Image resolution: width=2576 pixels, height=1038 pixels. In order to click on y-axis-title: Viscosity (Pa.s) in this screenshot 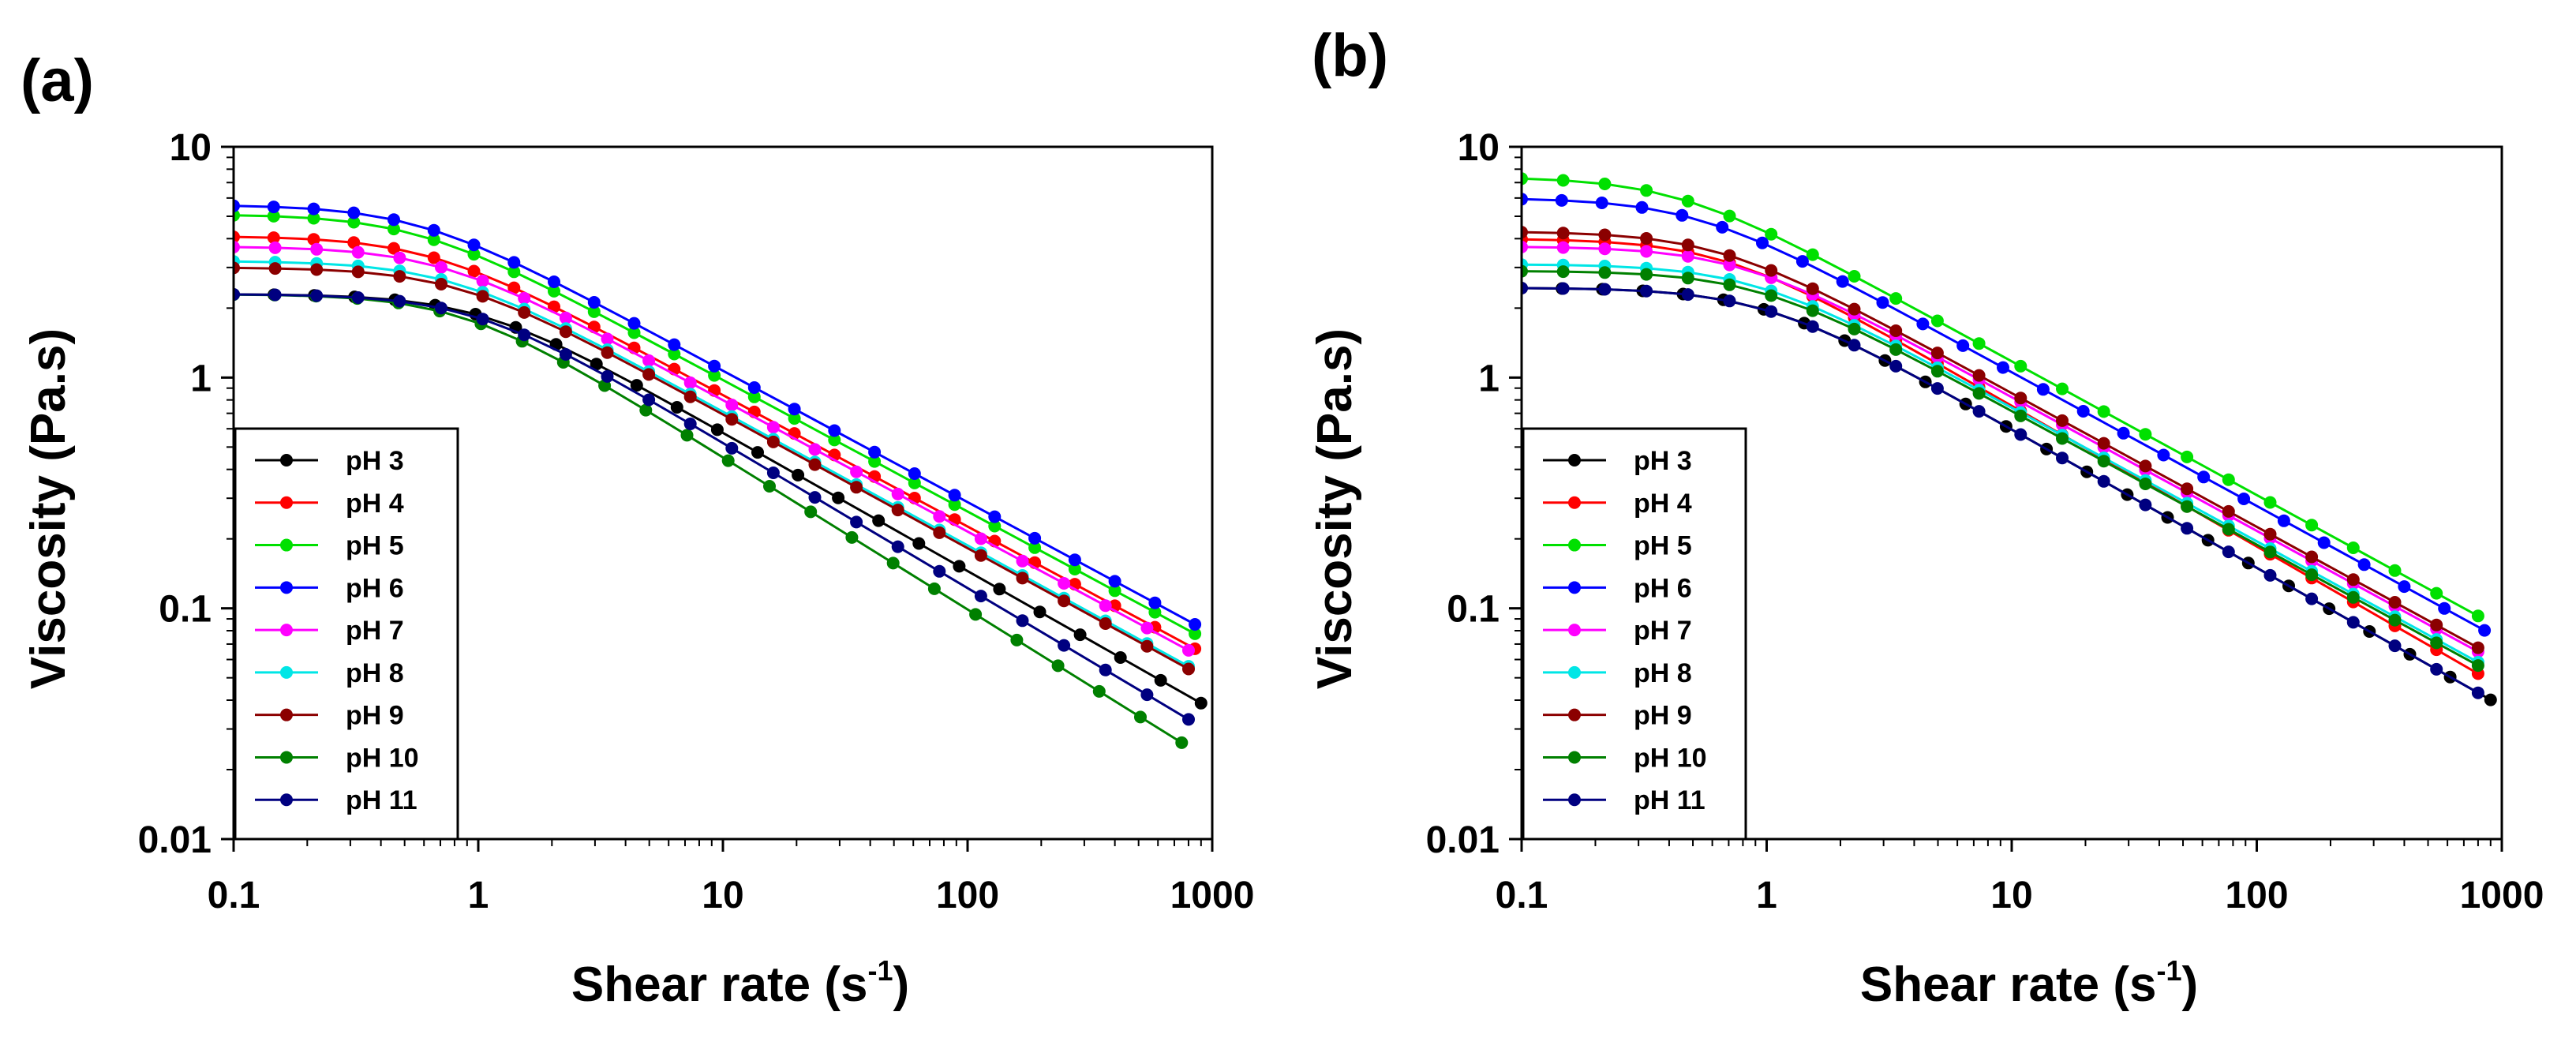, I will do `click(1335, 508)`.